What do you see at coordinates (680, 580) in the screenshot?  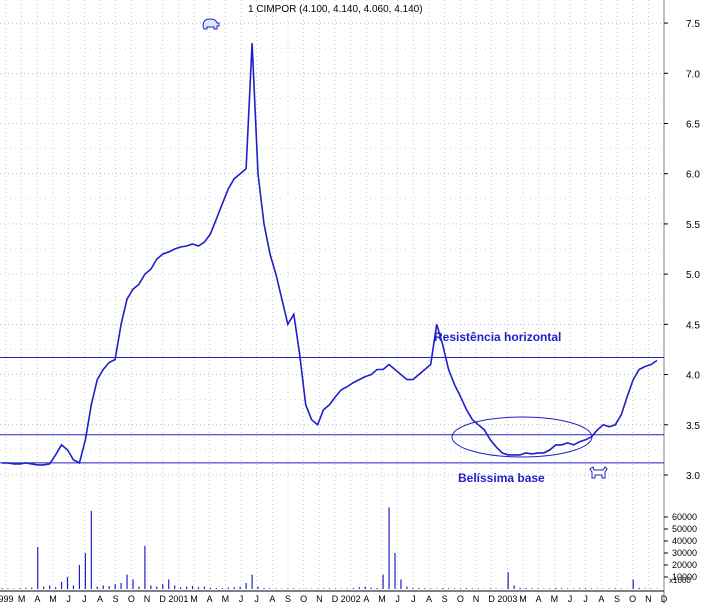 I see `volume-unit-label: x1000` at bounding box center [680, 580].